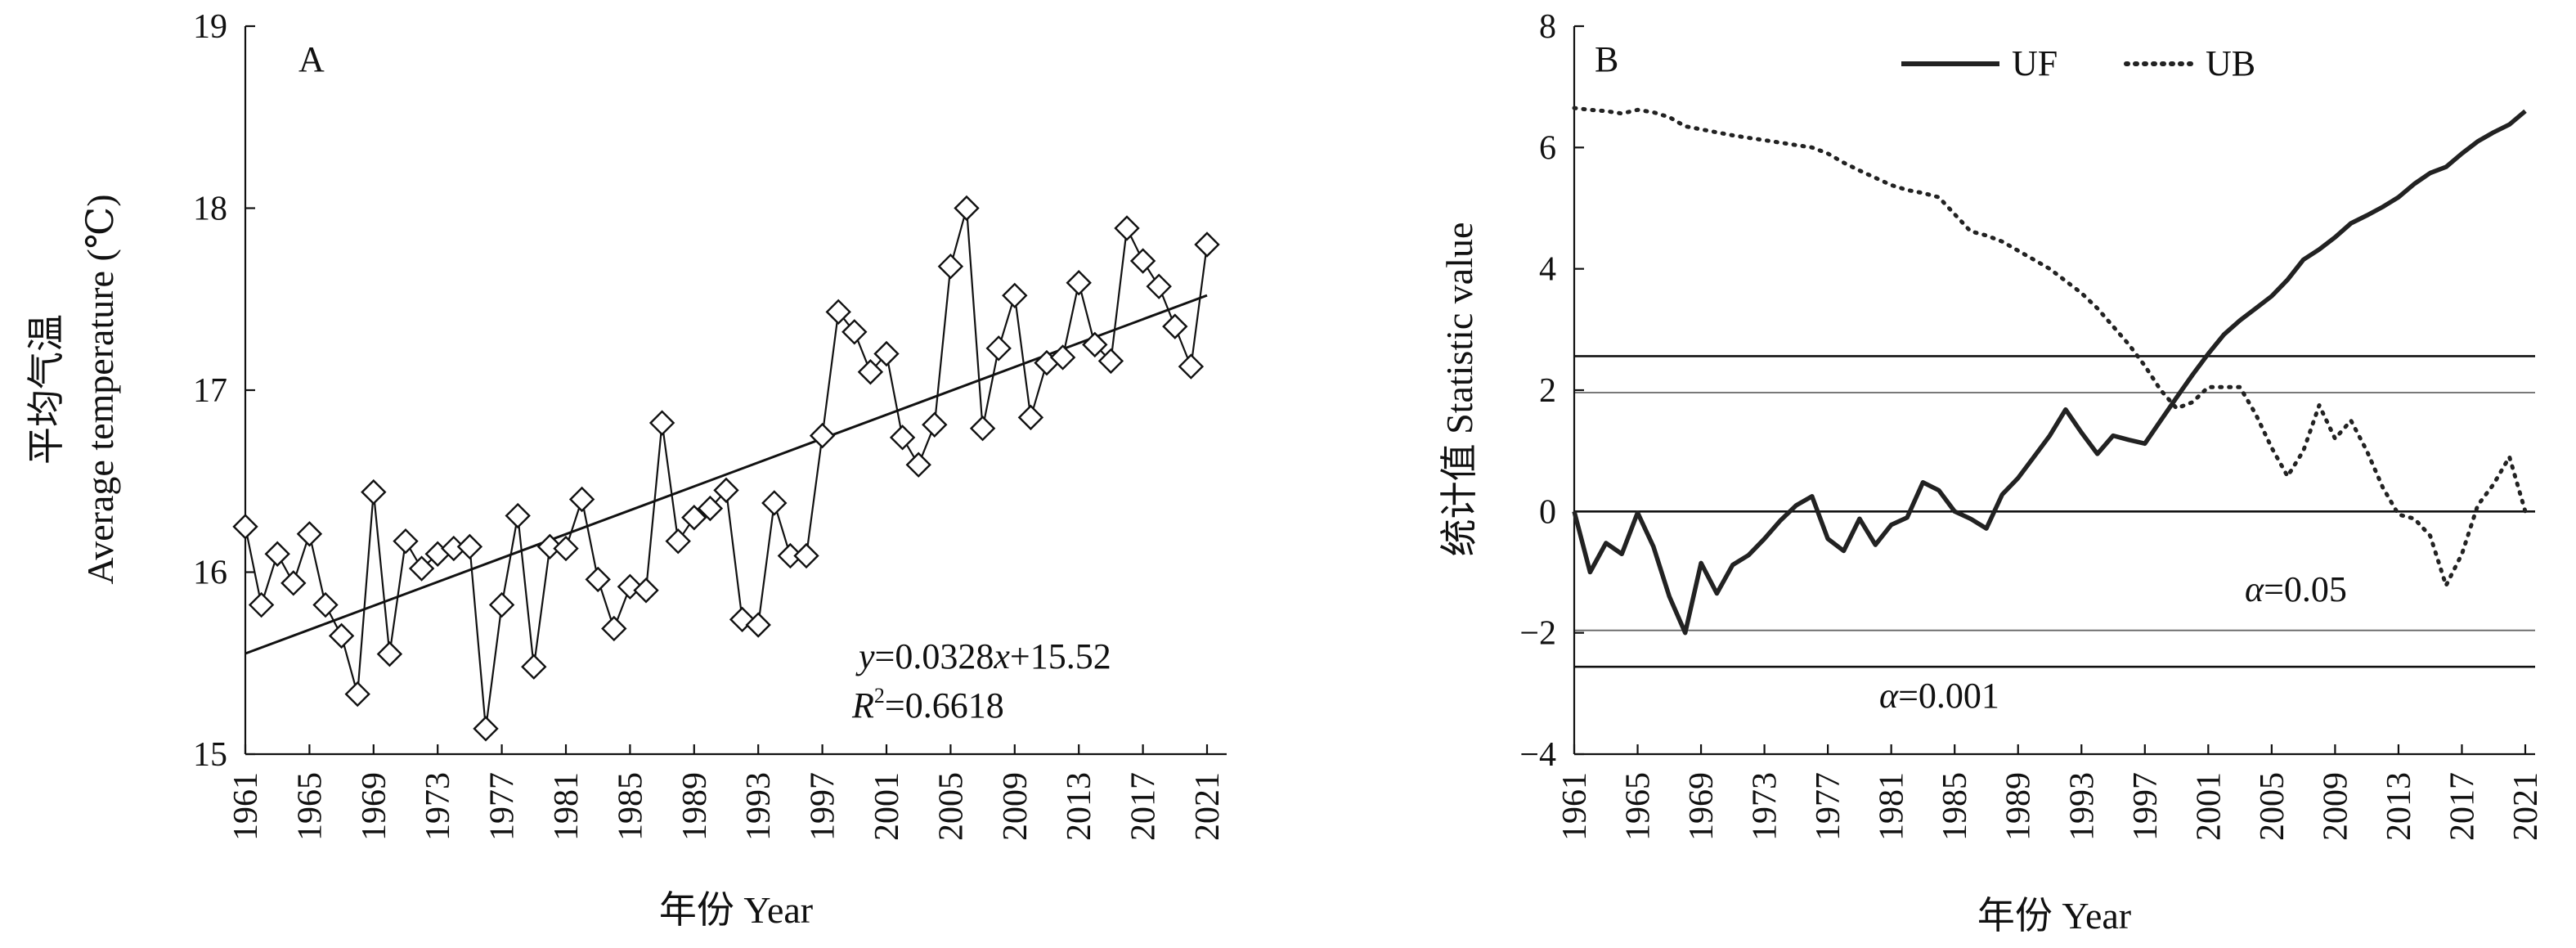 This screenshot has width=2576, height=948. Describe the element at coordinates (1639, 806) in the screenshot. I see `panel-b-x-tick-label: 1965` at that location.